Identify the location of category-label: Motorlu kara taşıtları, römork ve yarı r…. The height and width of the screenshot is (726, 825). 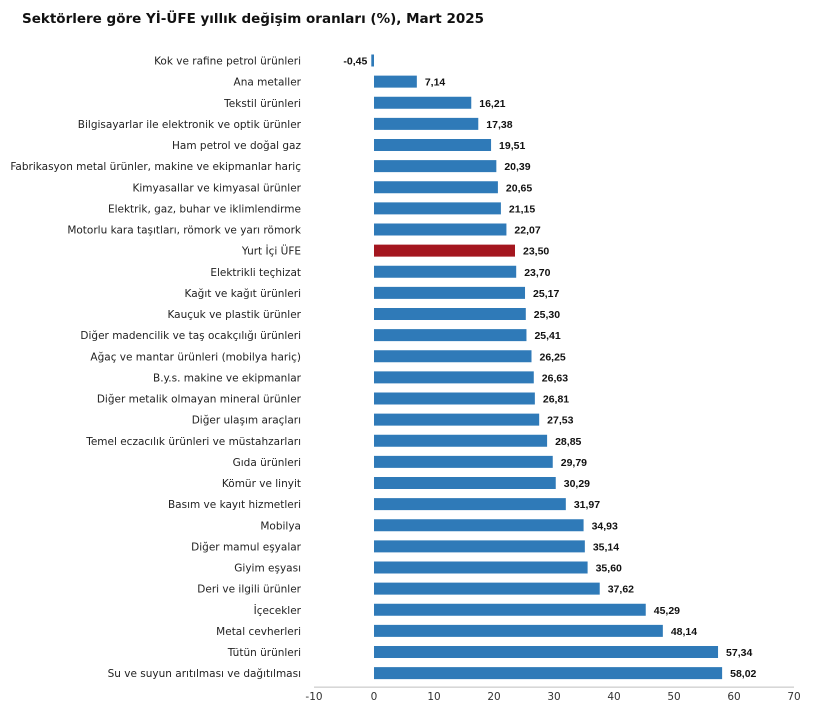
(184, 231).